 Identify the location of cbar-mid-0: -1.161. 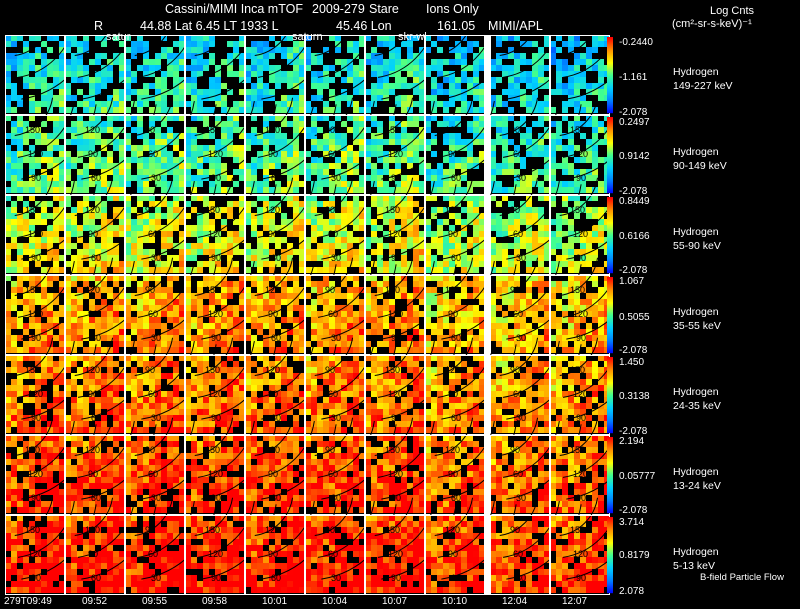
(633, 77).